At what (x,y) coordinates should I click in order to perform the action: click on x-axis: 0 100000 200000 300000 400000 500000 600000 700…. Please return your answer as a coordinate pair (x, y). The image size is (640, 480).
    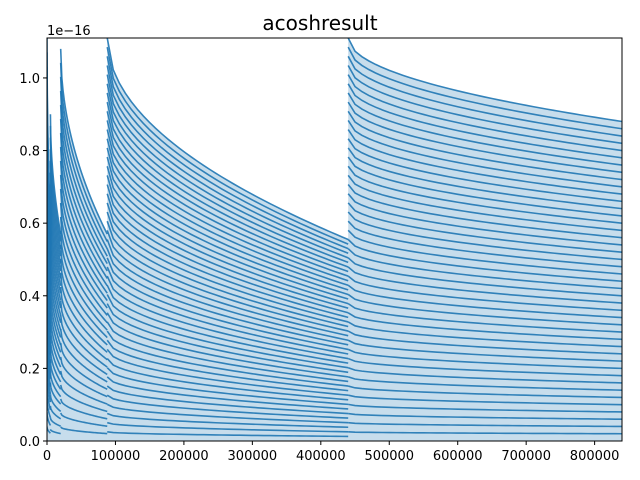
    Looking at the image, I should click on (331, 452).